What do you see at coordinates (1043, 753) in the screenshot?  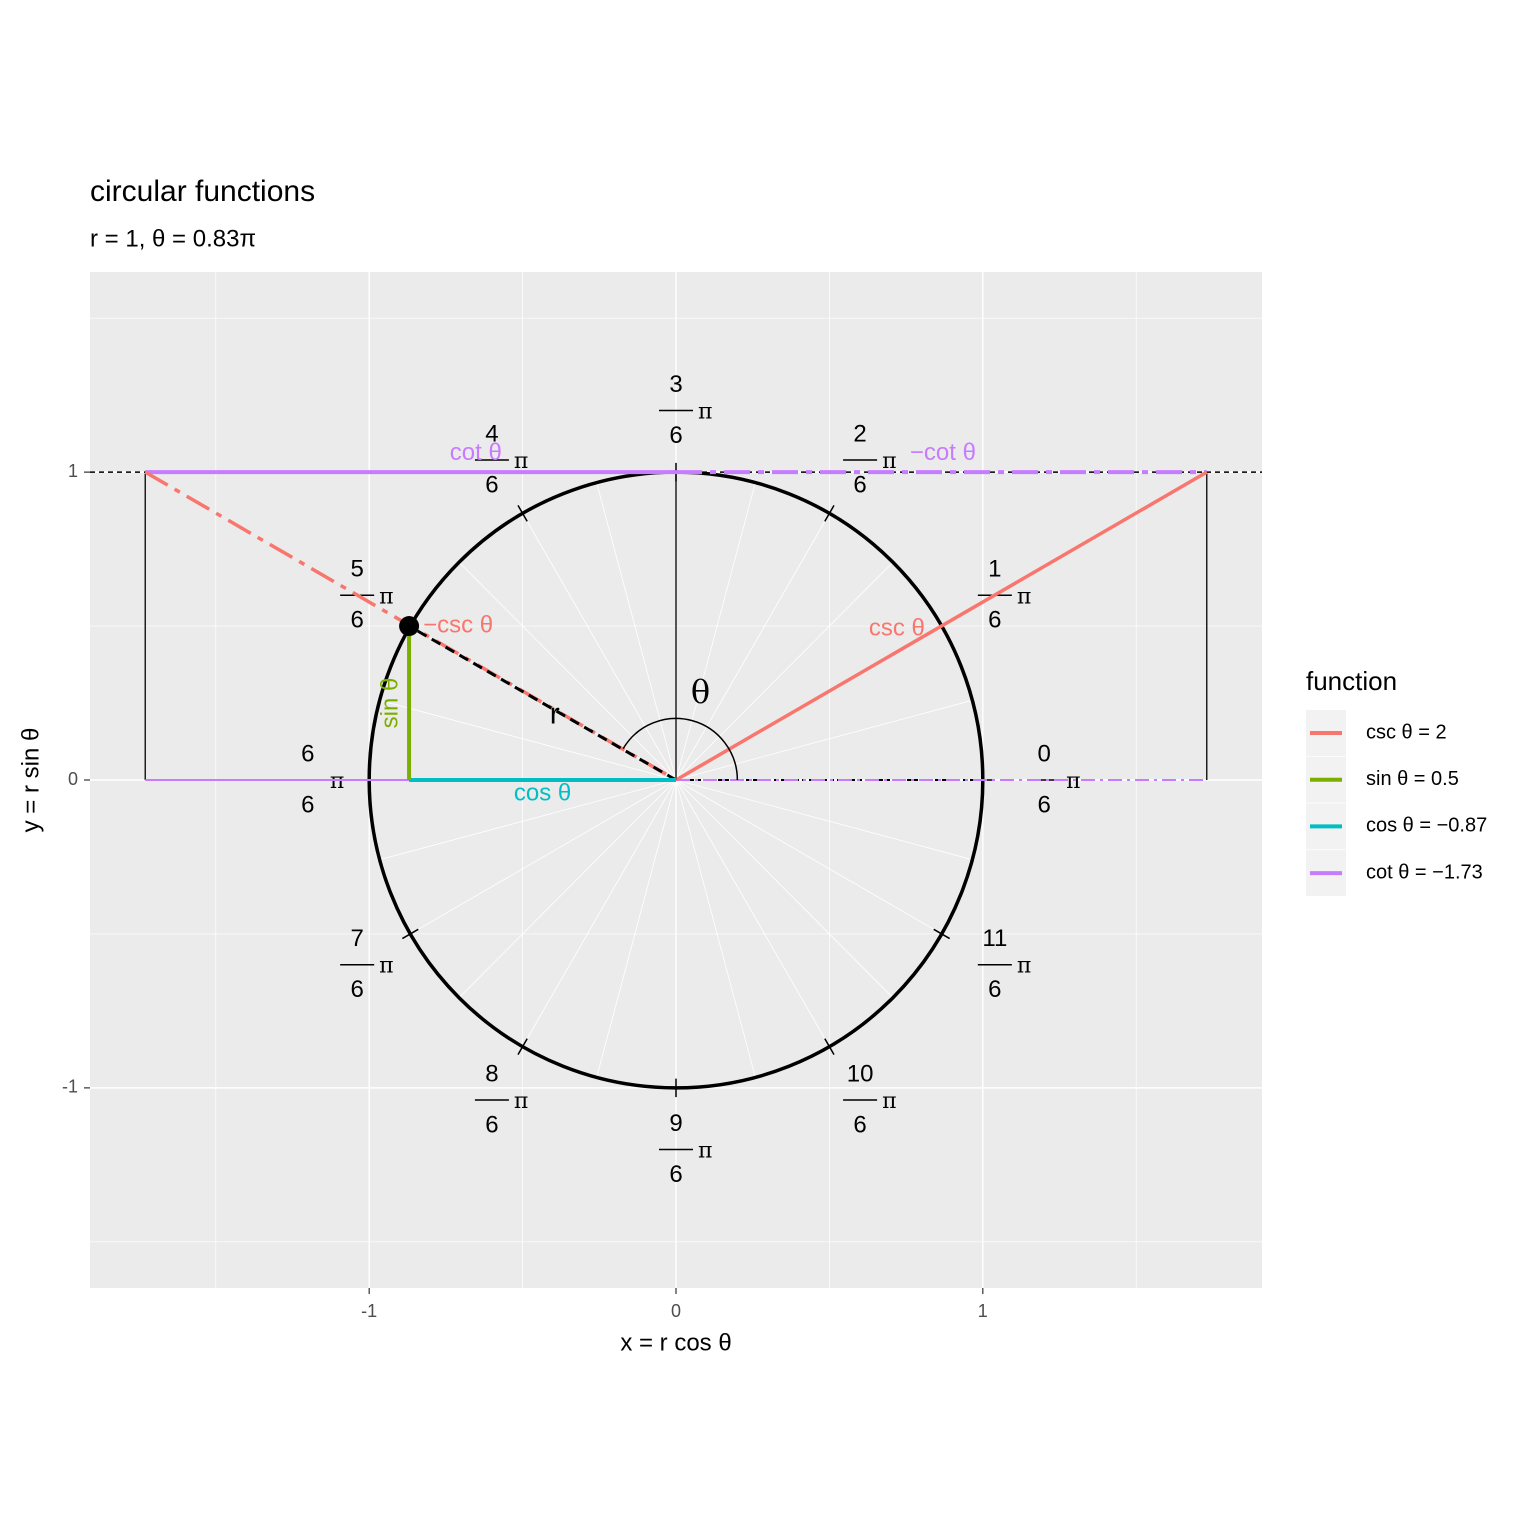 I see `angle-label-numerator: 0` at bounding box center [1043, 753].